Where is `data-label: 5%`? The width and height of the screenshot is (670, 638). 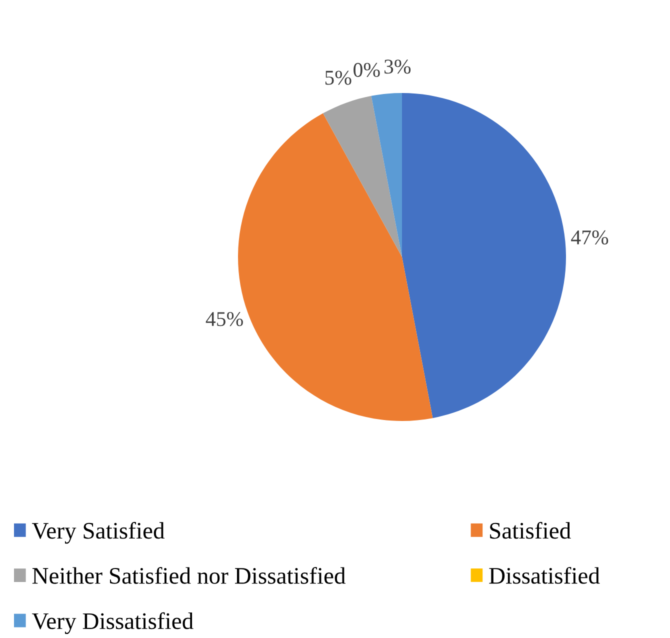
data-label: 5% is located at coordinates (338, 77).